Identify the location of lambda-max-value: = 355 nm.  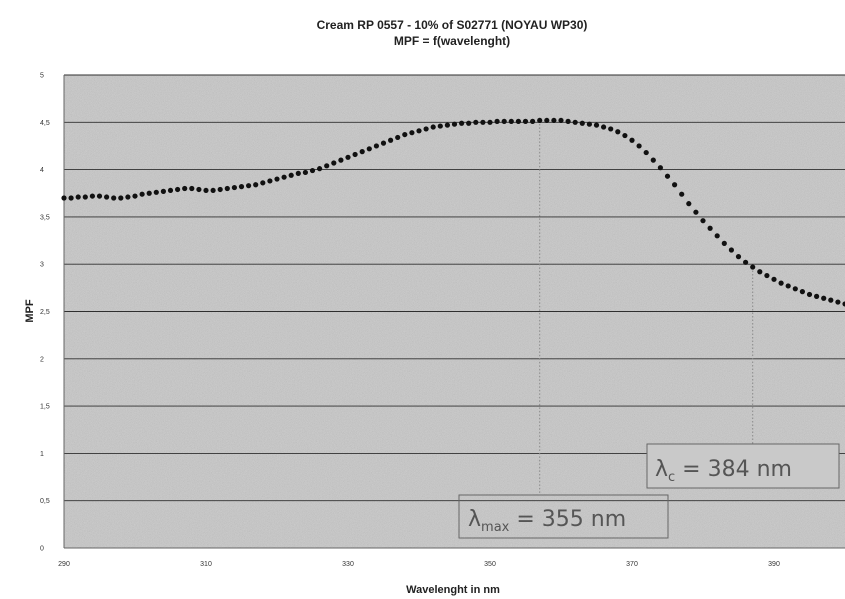
(567, 519).